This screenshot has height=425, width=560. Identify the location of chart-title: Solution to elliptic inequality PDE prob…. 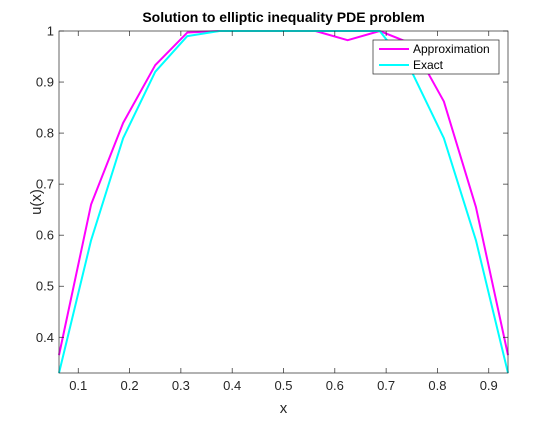
(283, 17).